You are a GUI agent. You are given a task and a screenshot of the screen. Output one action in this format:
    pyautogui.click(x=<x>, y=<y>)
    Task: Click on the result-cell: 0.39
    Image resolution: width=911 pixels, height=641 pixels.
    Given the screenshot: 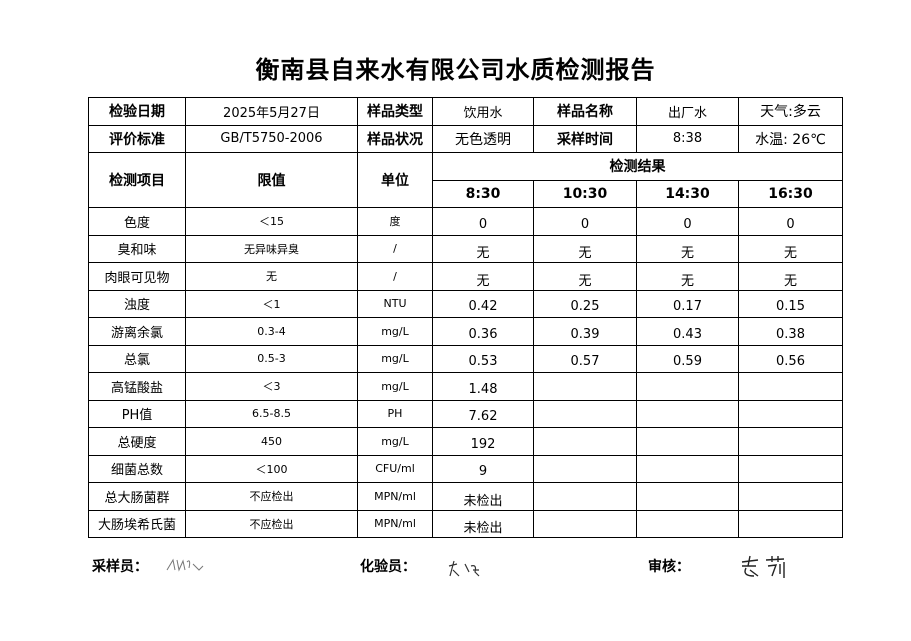 What is the action you would take?
    pyautogui.click(x=585, y=331)
    